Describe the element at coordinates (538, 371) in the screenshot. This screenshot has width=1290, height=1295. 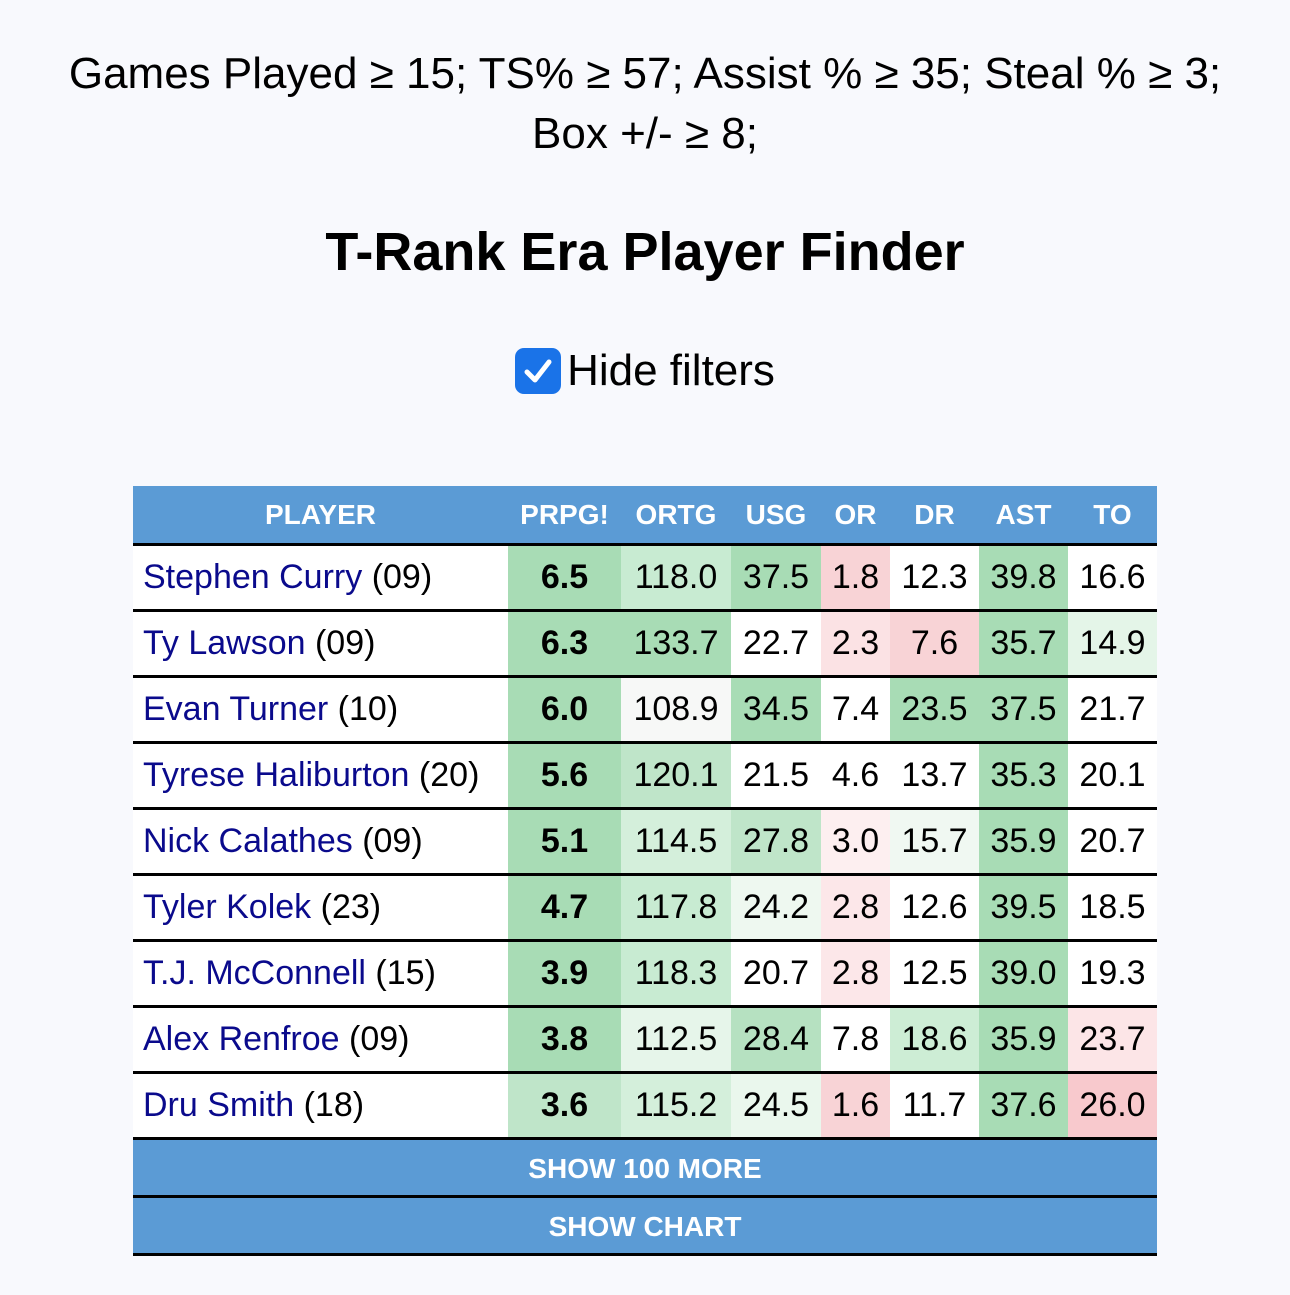
I see `hide-filters-checkbox` at that location.